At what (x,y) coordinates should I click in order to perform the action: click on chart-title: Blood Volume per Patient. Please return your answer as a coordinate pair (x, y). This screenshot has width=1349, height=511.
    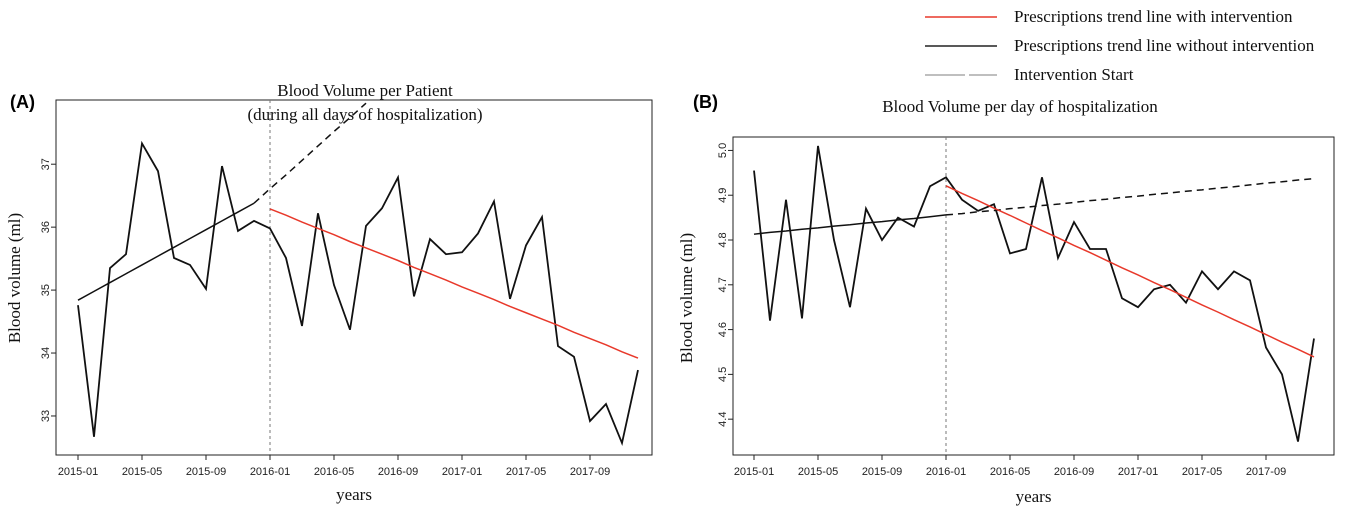
    Looking at the image, I should click on (365, 90).